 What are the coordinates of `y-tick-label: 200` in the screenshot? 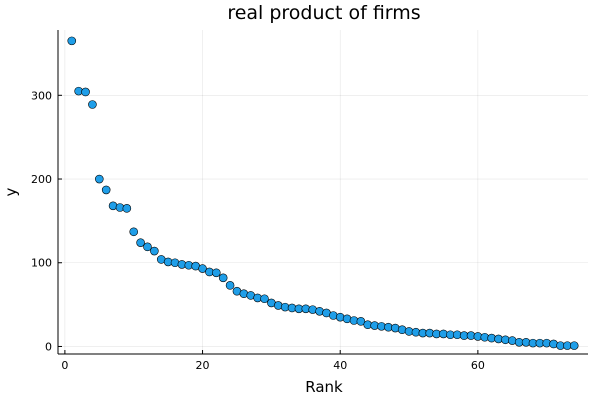 It's located at (41, 179).